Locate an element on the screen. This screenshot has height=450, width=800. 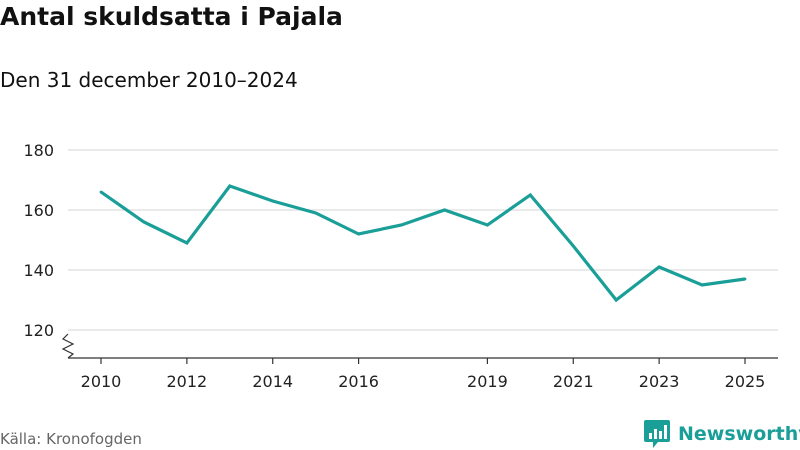
data-point-2016 is located at coordinates (358, 234).